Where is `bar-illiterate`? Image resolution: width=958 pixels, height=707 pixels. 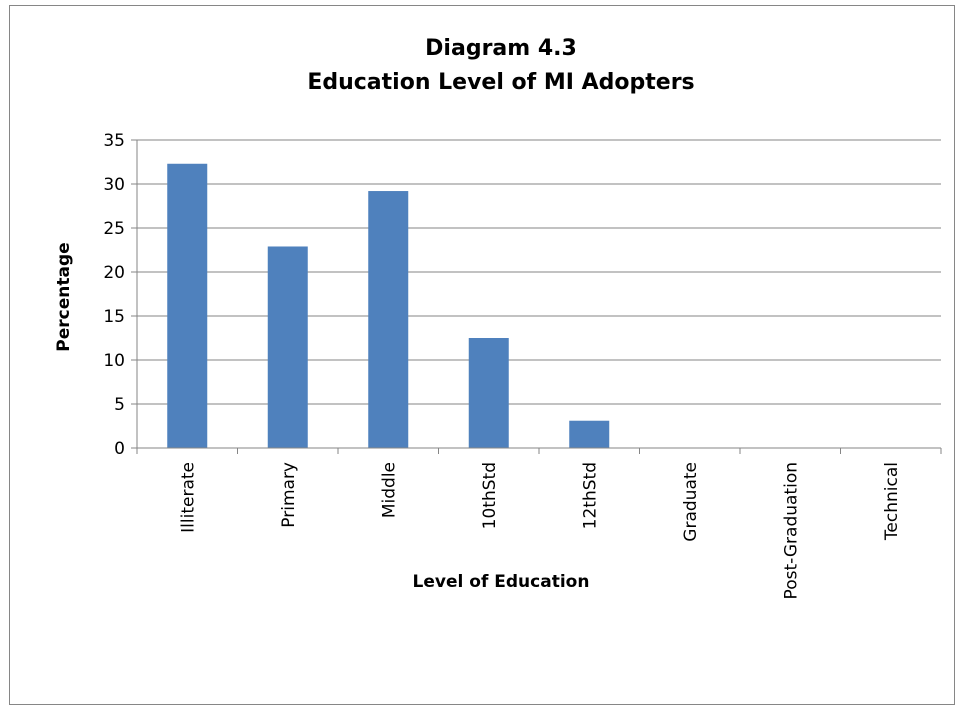 bar-illiterate is located at coordinates (187, 305).